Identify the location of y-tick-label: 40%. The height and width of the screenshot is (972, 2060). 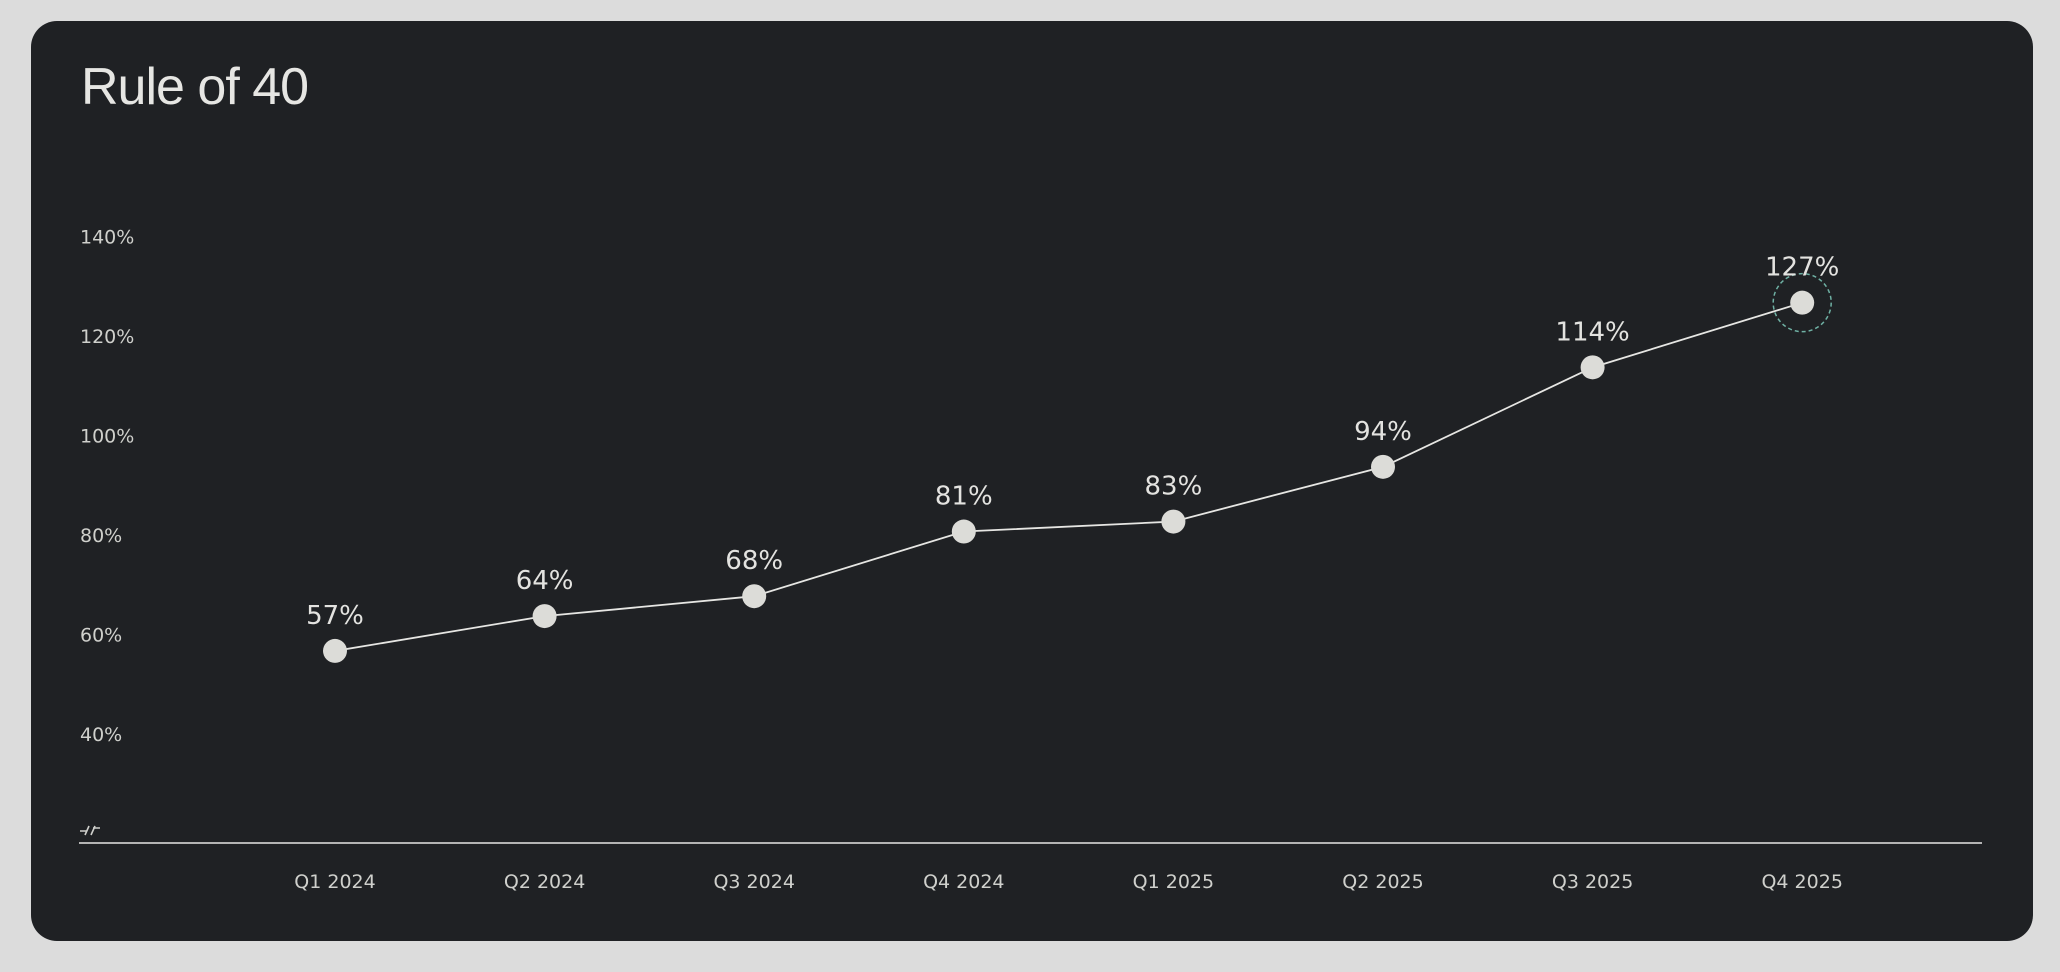
(101, 735).